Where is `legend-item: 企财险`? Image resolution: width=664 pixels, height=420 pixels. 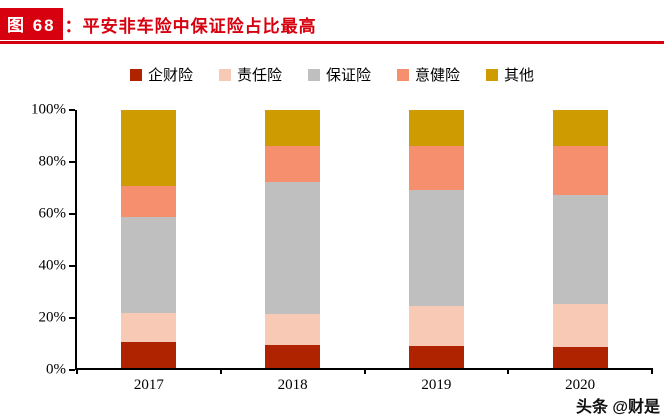
legend-item: 企财险 is located at coordinates (161, 74).